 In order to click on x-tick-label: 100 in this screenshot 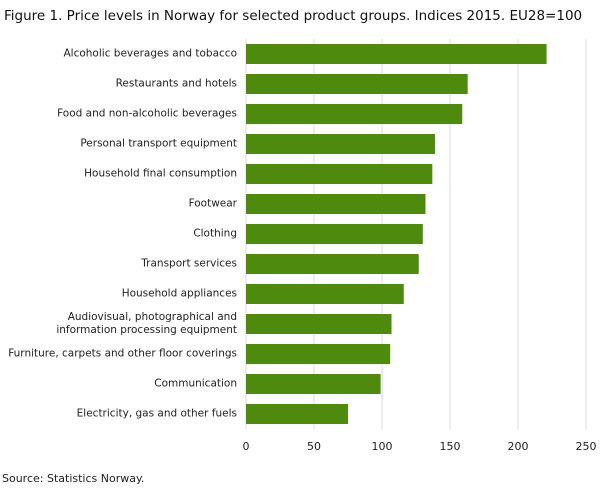, I will do `click(382, 446)`.